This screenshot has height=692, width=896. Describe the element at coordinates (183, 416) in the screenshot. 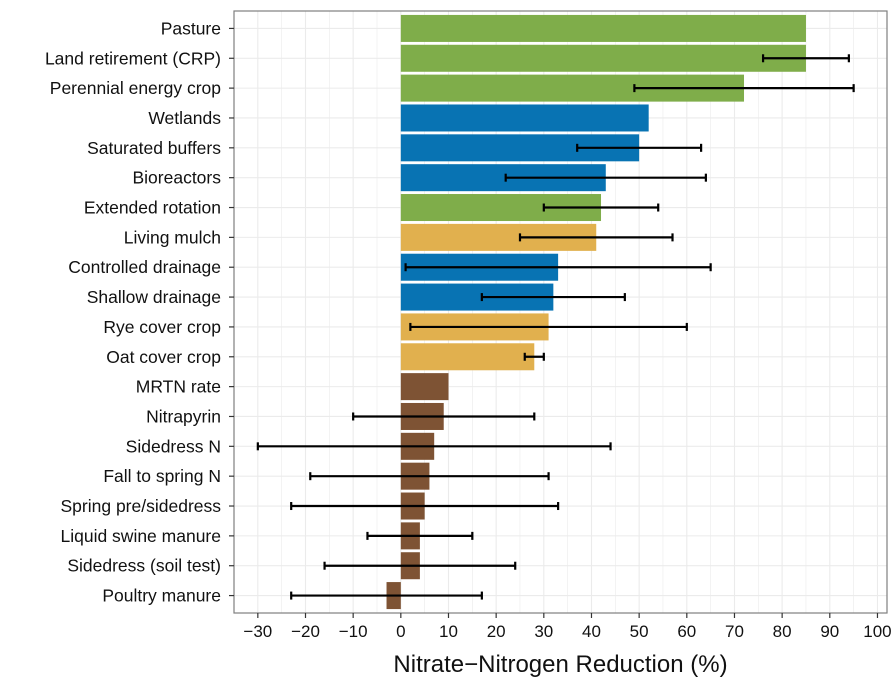

I see `y-tick-label: Nitrapyrin` at that location.